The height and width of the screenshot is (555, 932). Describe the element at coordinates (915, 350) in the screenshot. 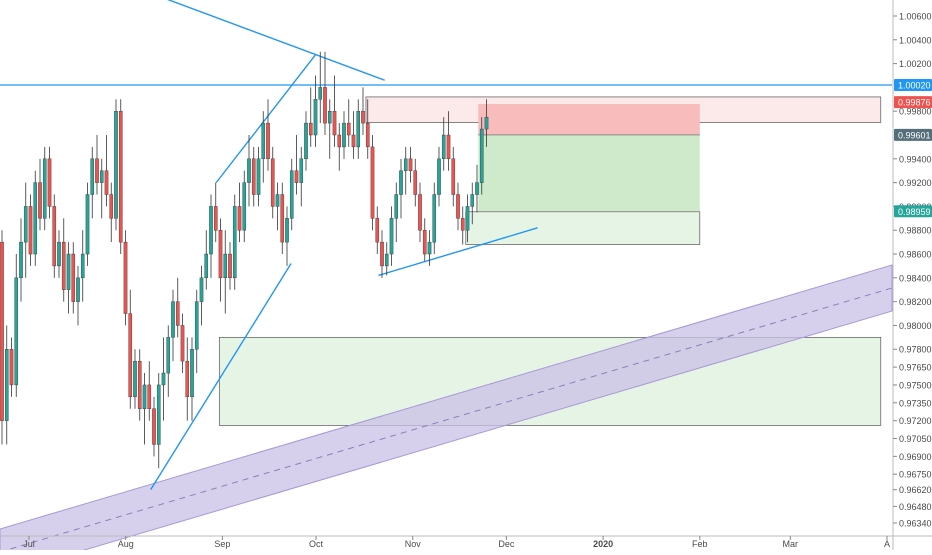

I see `price-tick-label: 0.97800` at that location.